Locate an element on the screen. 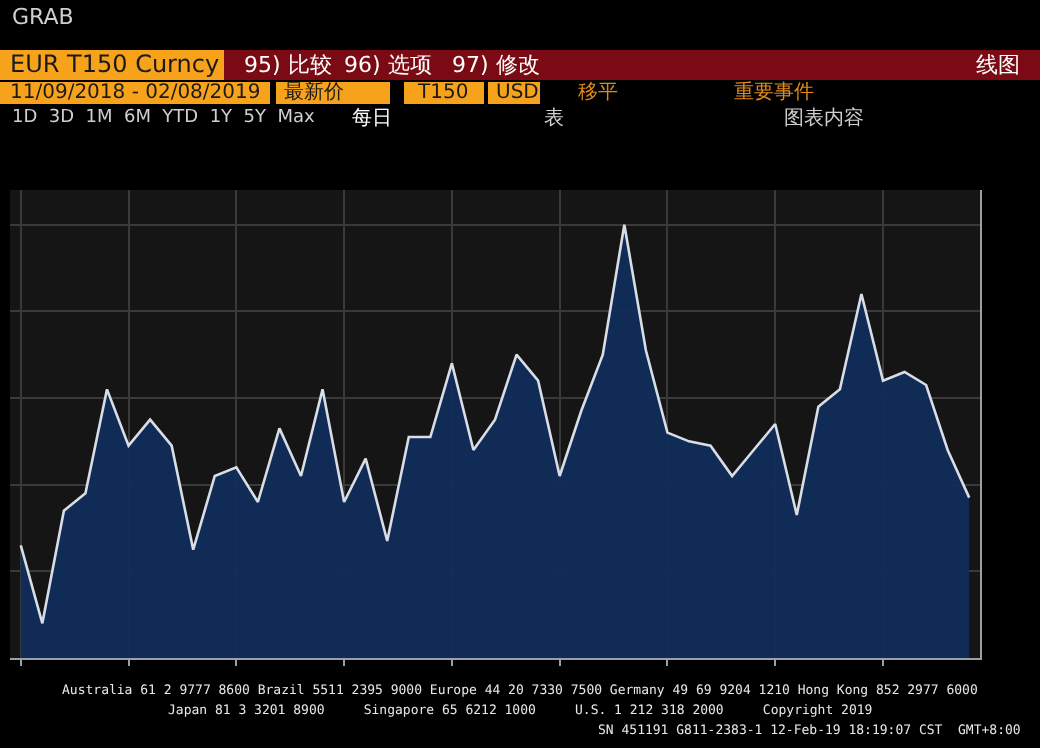 This screenshot has height=748, width=1040. text: 重要事件 is located at coordinates (774, 92).